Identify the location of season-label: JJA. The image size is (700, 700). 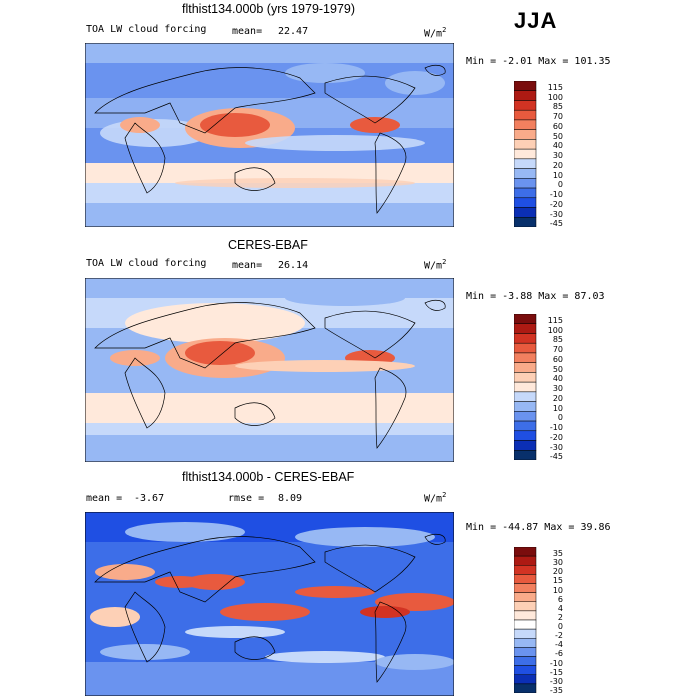
(536, 20).